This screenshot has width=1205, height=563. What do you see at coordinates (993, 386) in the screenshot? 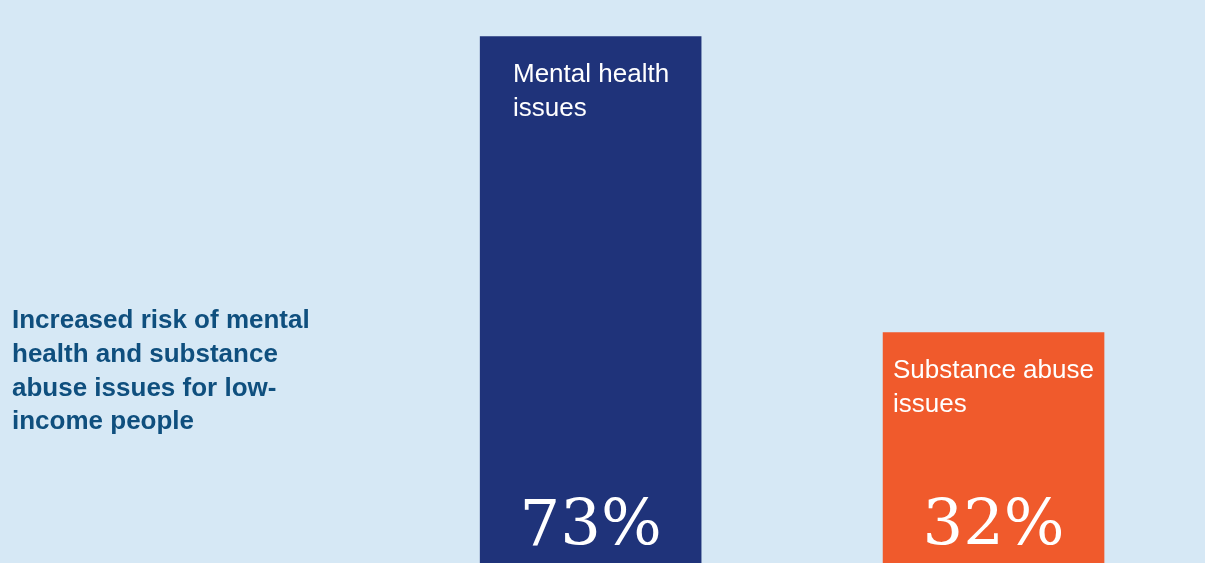
I see `x-tick-label: Substance abuse issues` at bounding box center [993, 386].